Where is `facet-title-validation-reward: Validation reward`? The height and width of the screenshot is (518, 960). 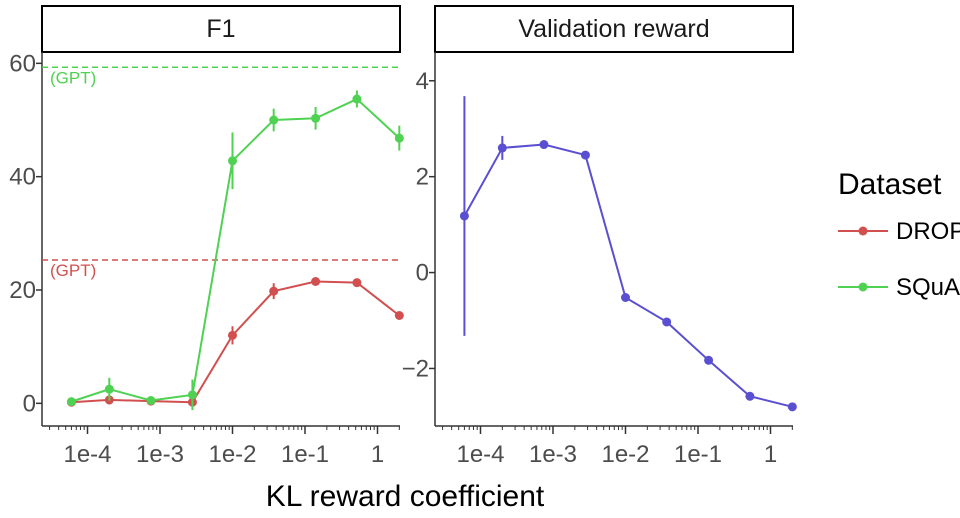
facet-title-validation-reward: Validation reward is located at coordinates (613, 29).